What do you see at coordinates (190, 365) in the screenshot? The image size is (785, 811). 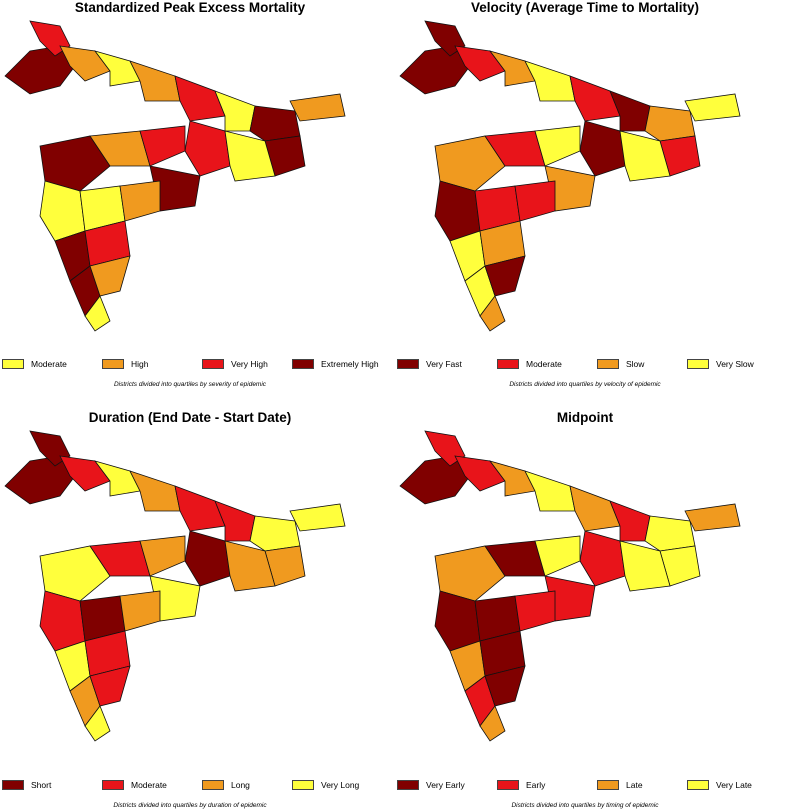 I see `legend: Moderate High Very High Extremely High` at bounding box center [190, 365].